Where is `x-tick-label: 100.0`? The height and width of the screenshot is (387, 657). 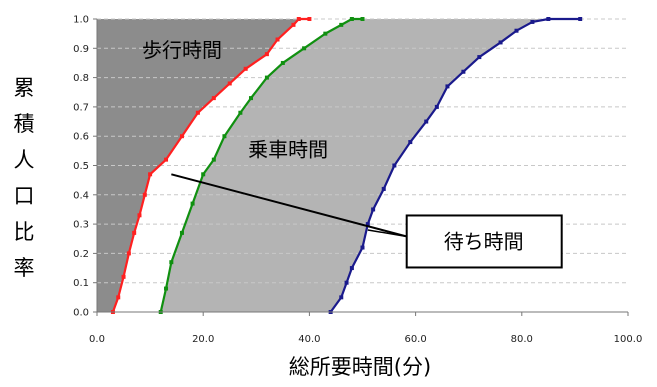 x-tick-label: 100.0 is located at coordinates (628, 339).